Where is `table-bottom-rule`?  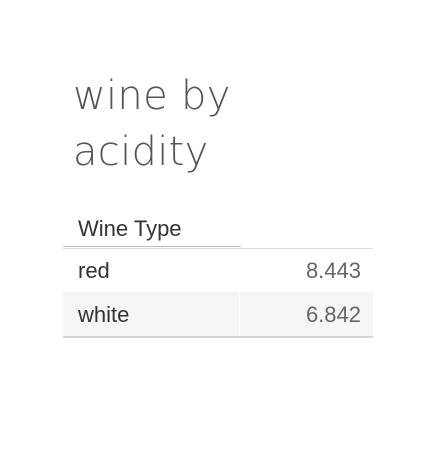 table-bottom-rule is located at coordinates (218, 337).